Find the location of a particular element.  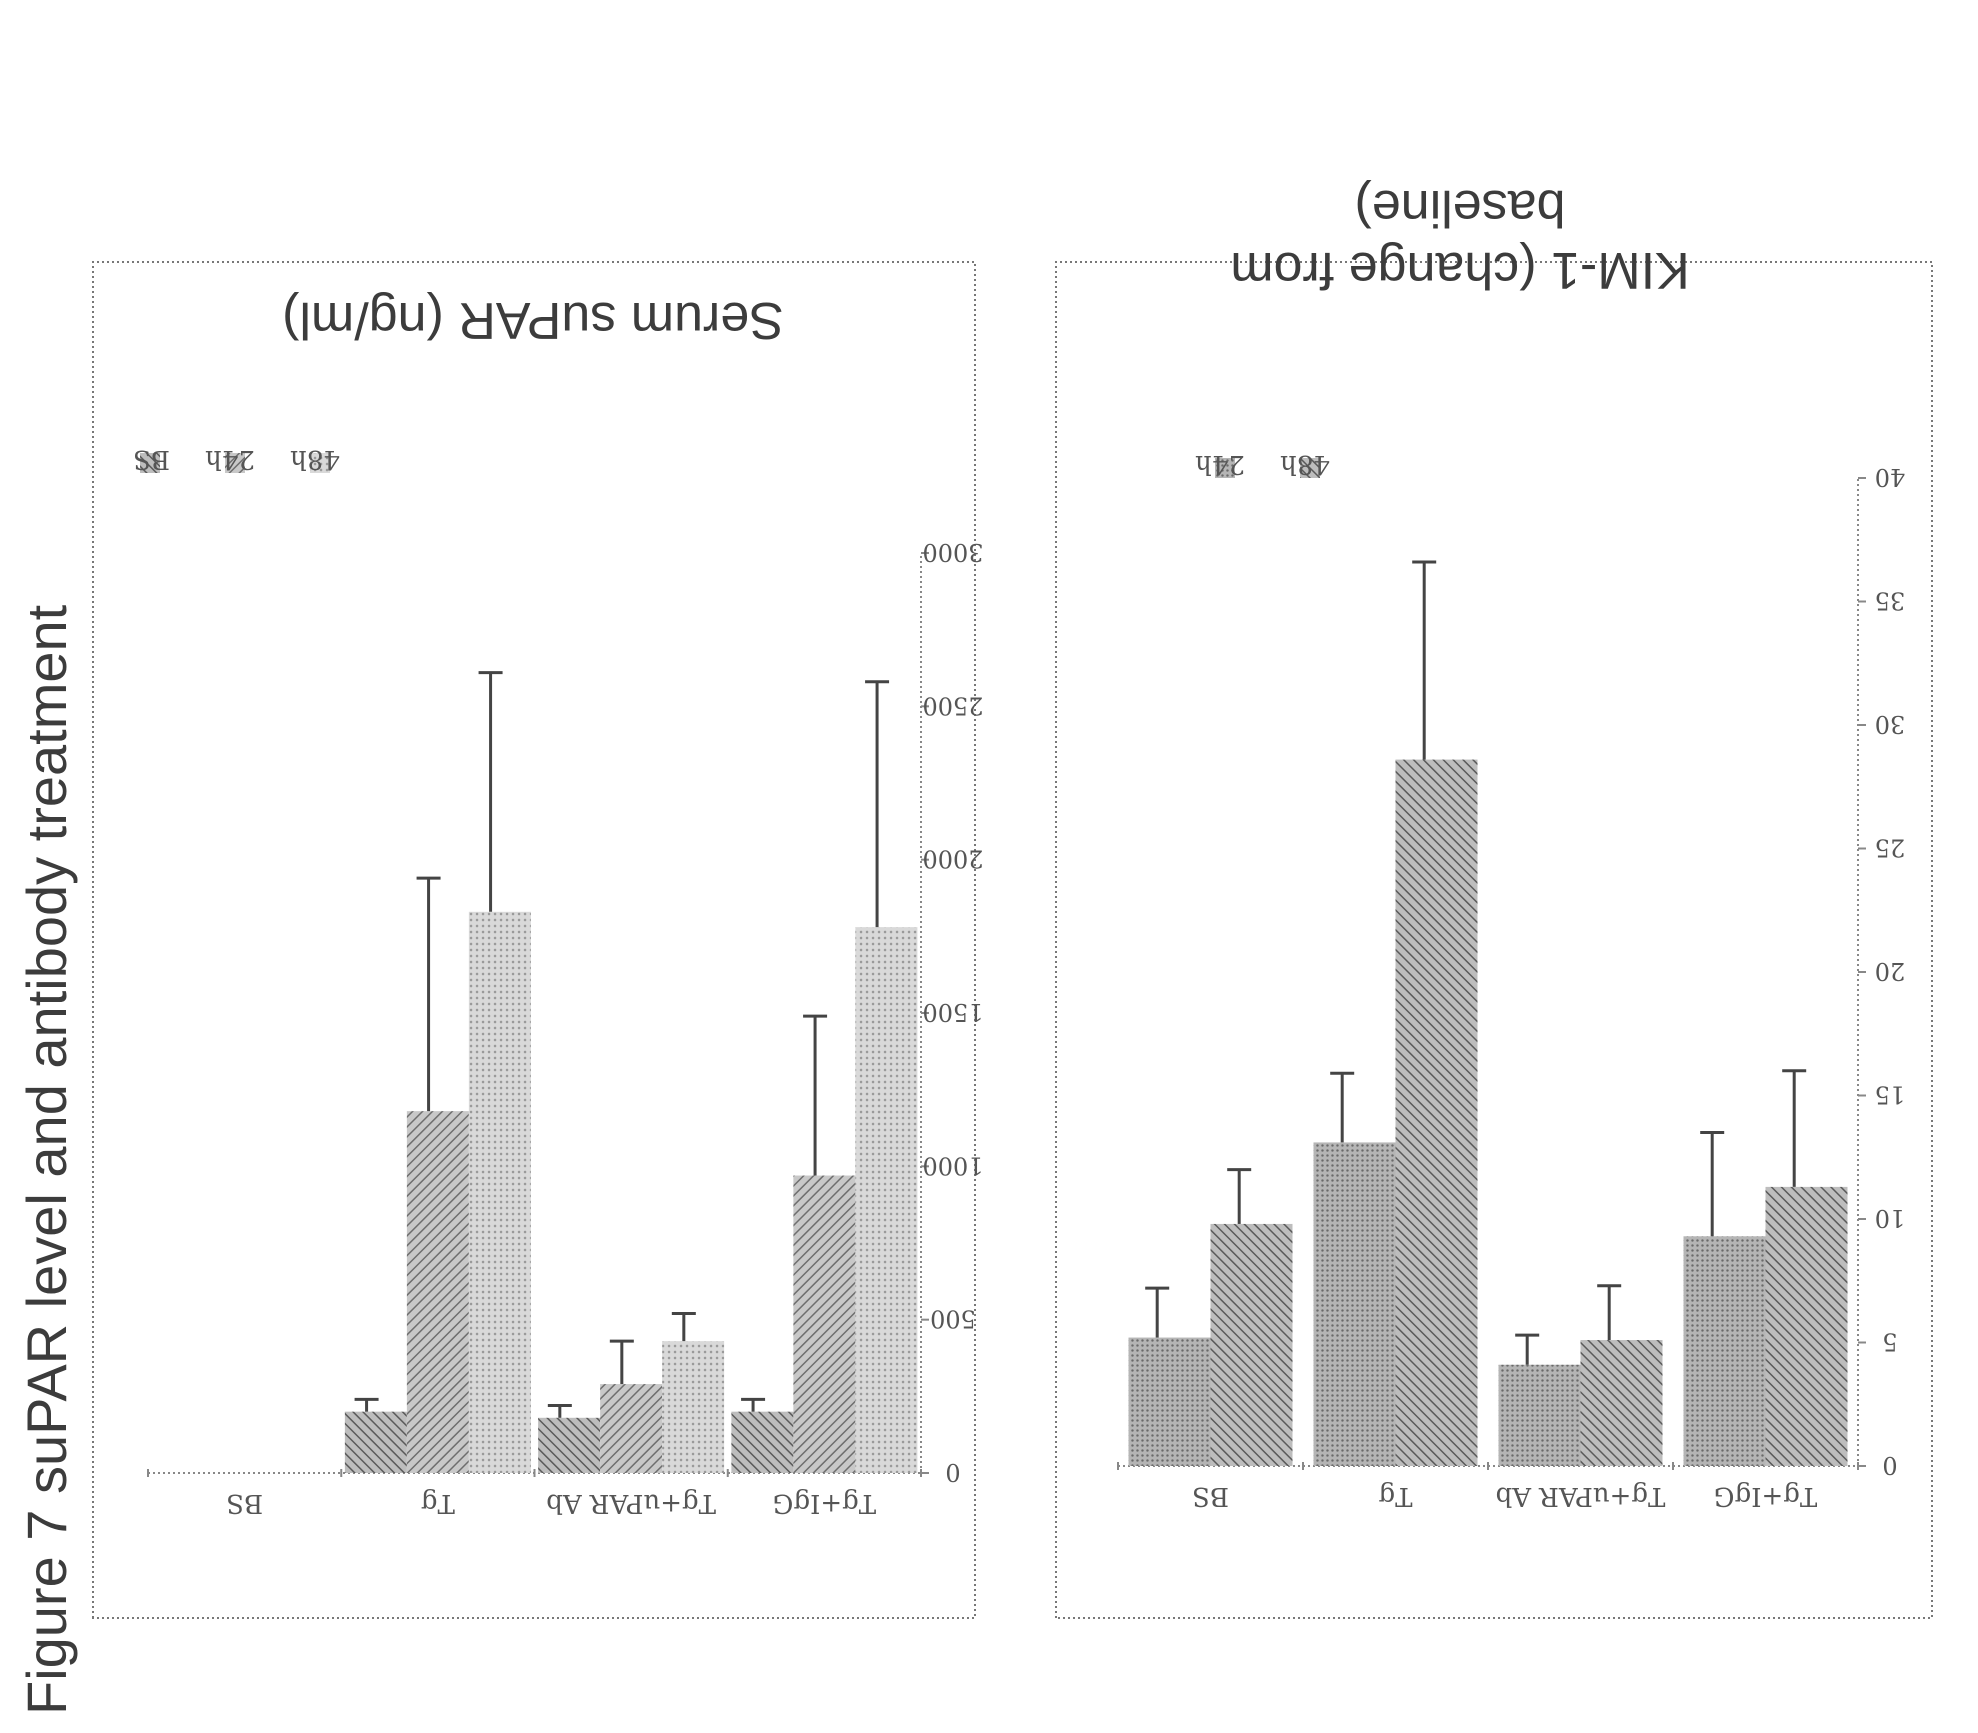

y-tick-label: 2000 is located at coordinates (952, 859).